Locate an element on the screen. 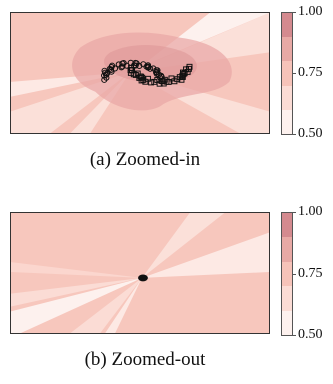 The image size is (333, 384). colorbar-b-tick-top: 1.00 is located at coordinates (310, 211).